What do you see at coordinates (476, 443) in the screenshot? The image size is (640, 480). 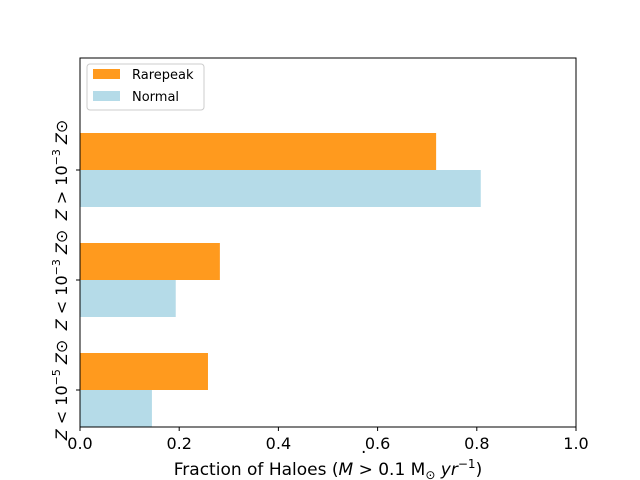 I see `x-tick-label-4: 0.8` at bounding box center [476, 443].